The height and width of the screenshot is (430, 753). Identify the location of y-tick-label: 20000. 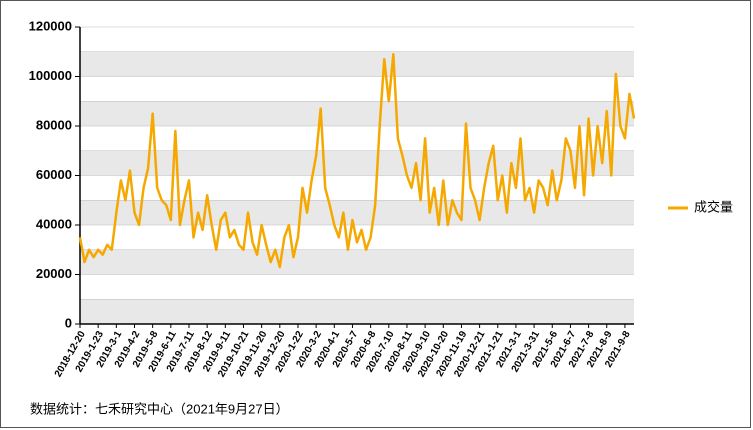
(54, 273).